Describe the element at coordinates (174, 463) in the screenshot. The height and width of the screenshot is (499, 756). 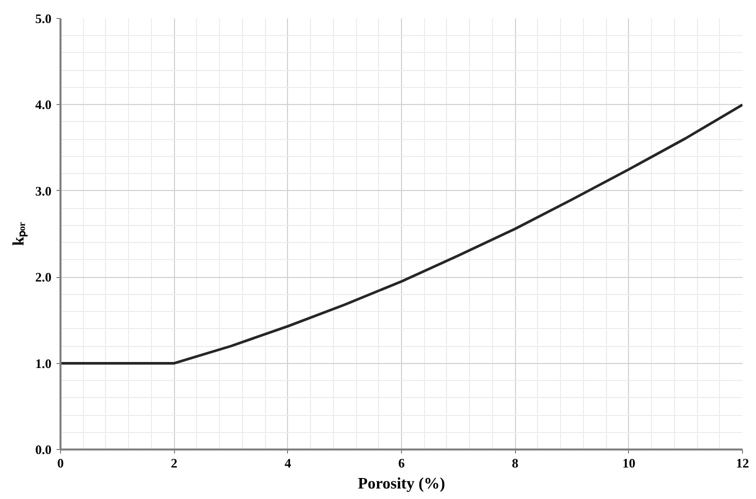
I see `x-tick-label: 2` at that location.